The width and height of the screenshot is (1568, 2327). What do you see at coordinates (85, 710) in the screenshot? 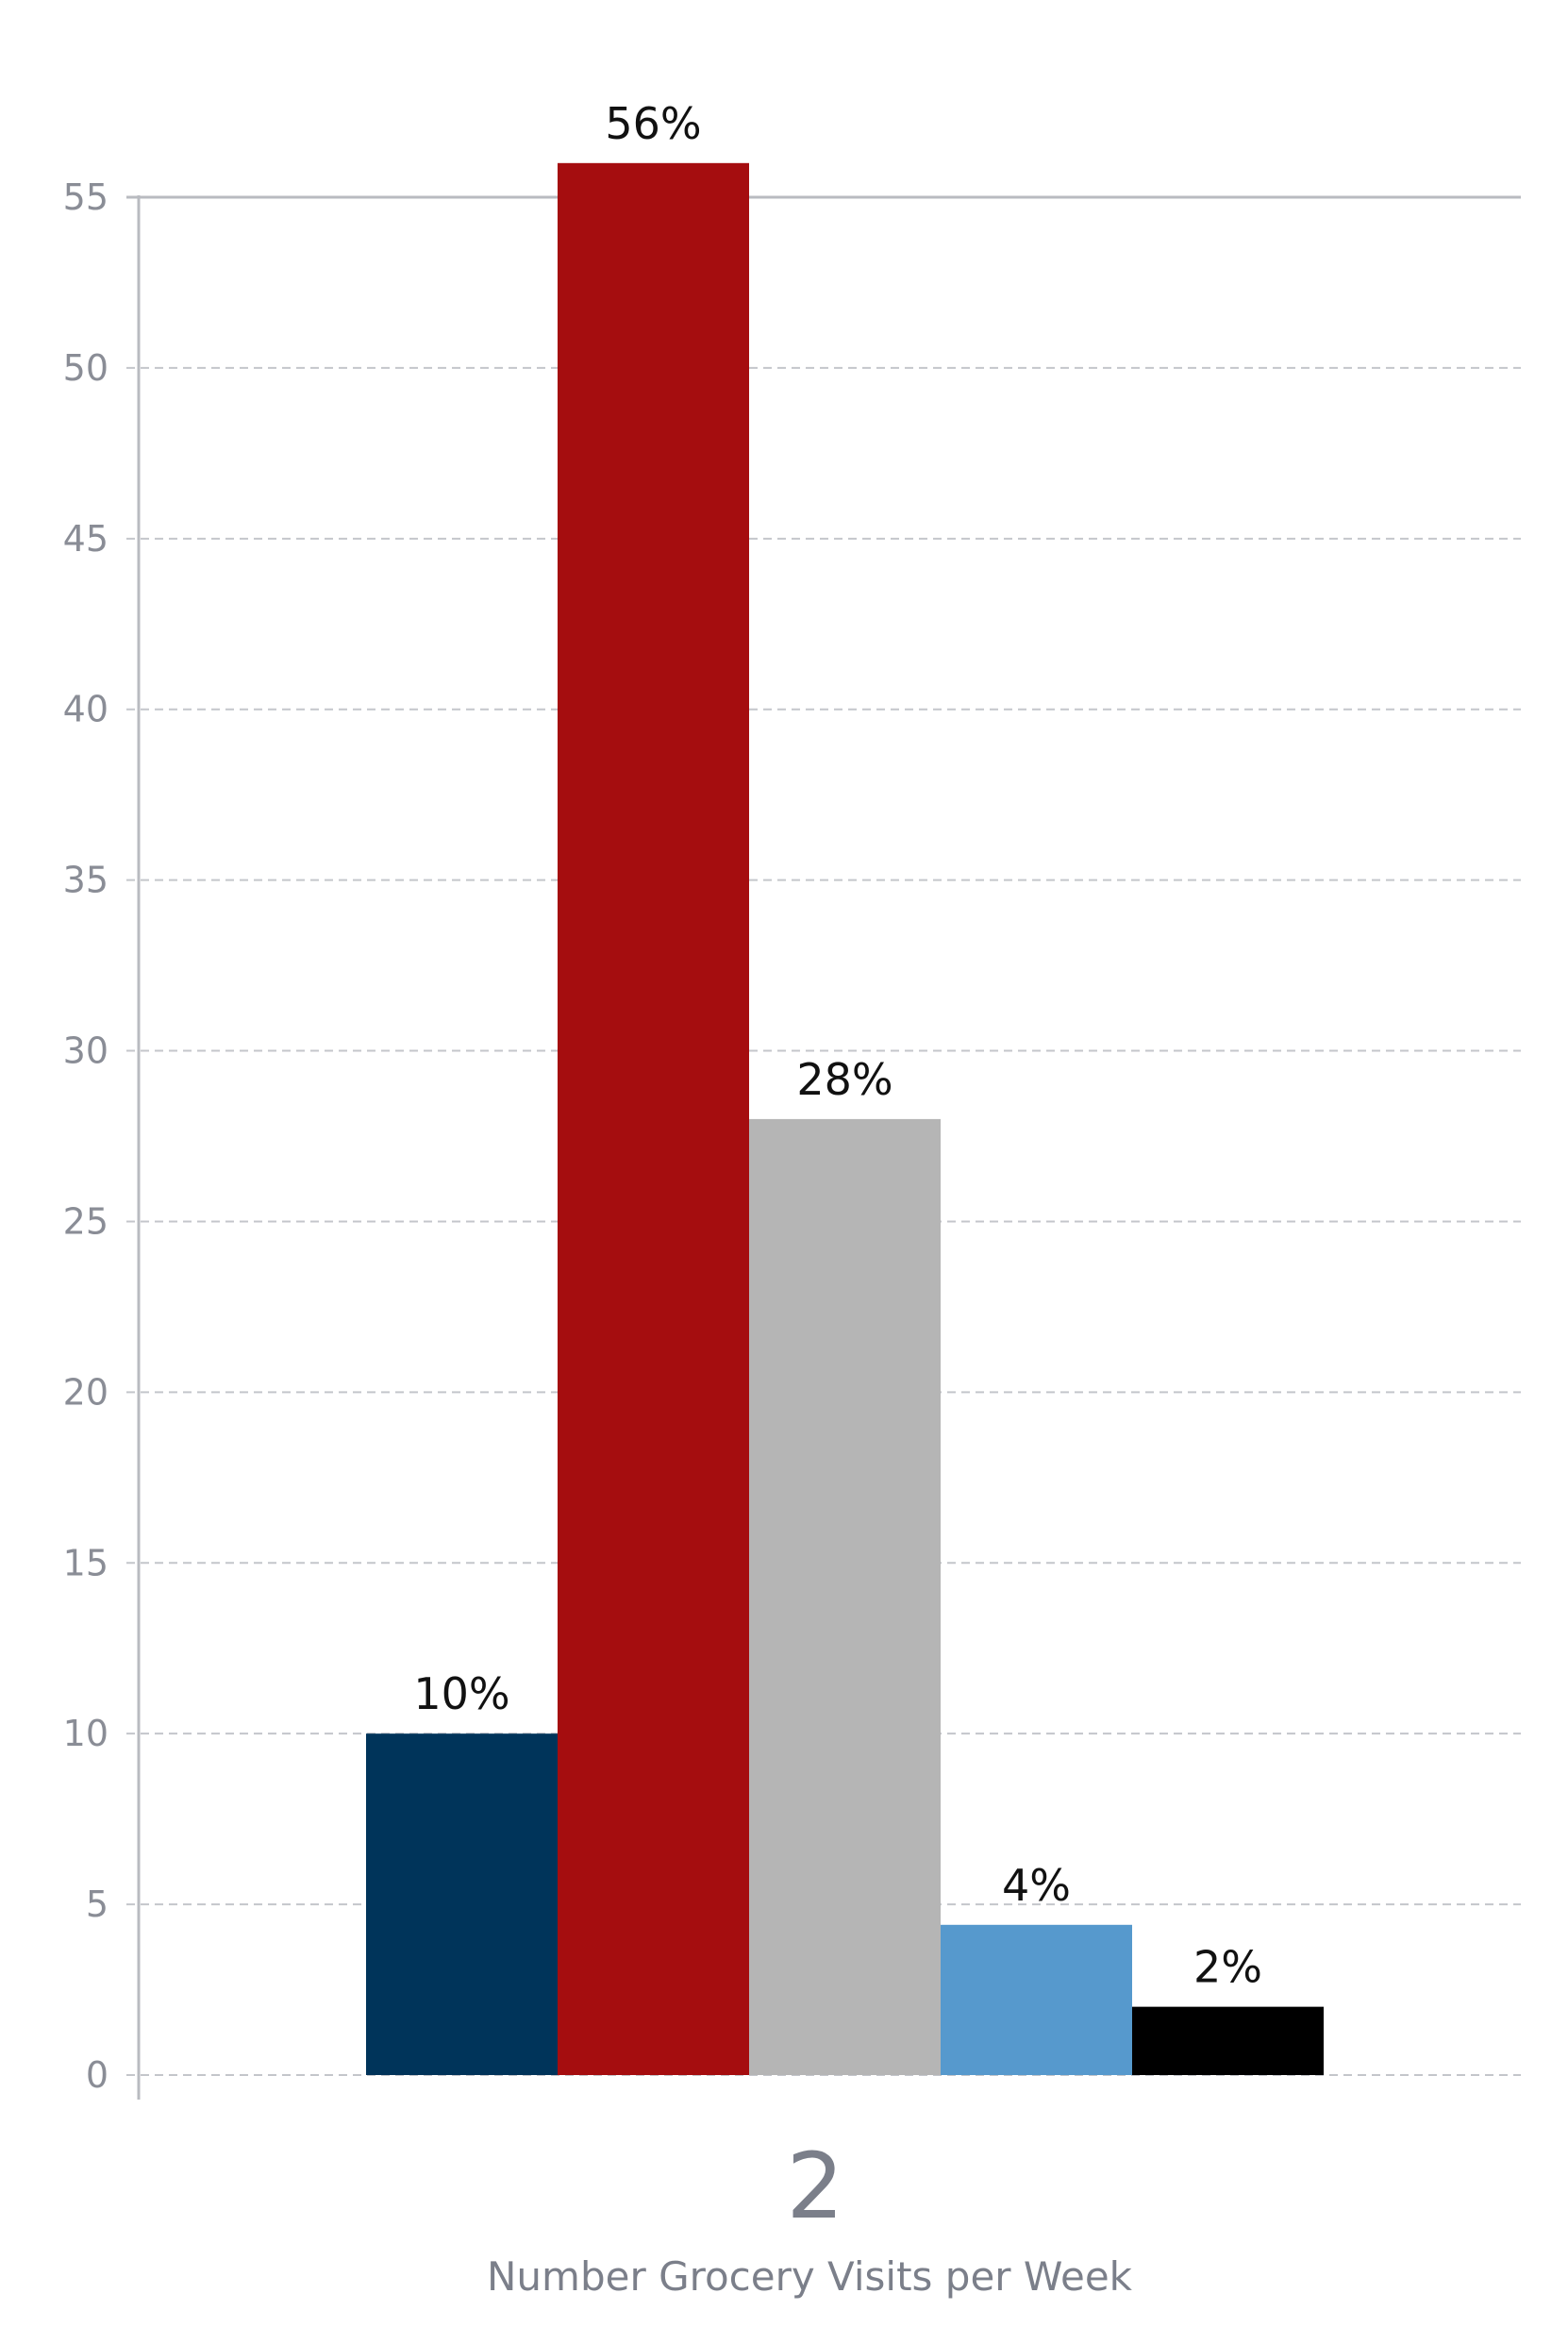
I see `y-tick-label: 40` at bounding box center [85, 710].